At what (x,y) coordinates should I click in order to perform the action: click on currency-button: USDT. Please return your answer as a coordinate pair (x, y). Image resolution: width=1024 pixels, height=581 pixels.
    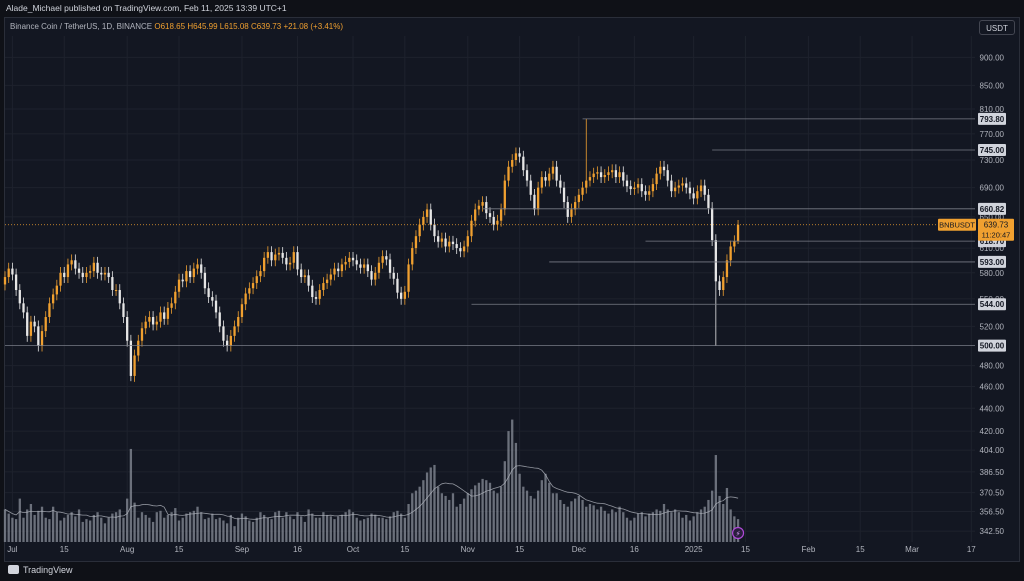
    Looking at the image, I should click on (997, 27).